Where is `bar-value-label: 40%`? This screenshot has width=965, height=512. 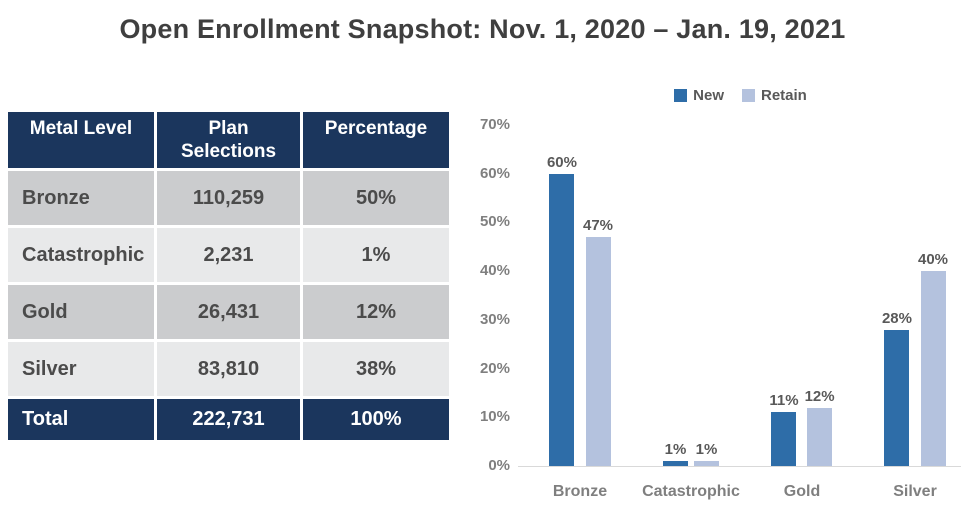
bar-value-label: 40% is located at coordinates (933, 259).